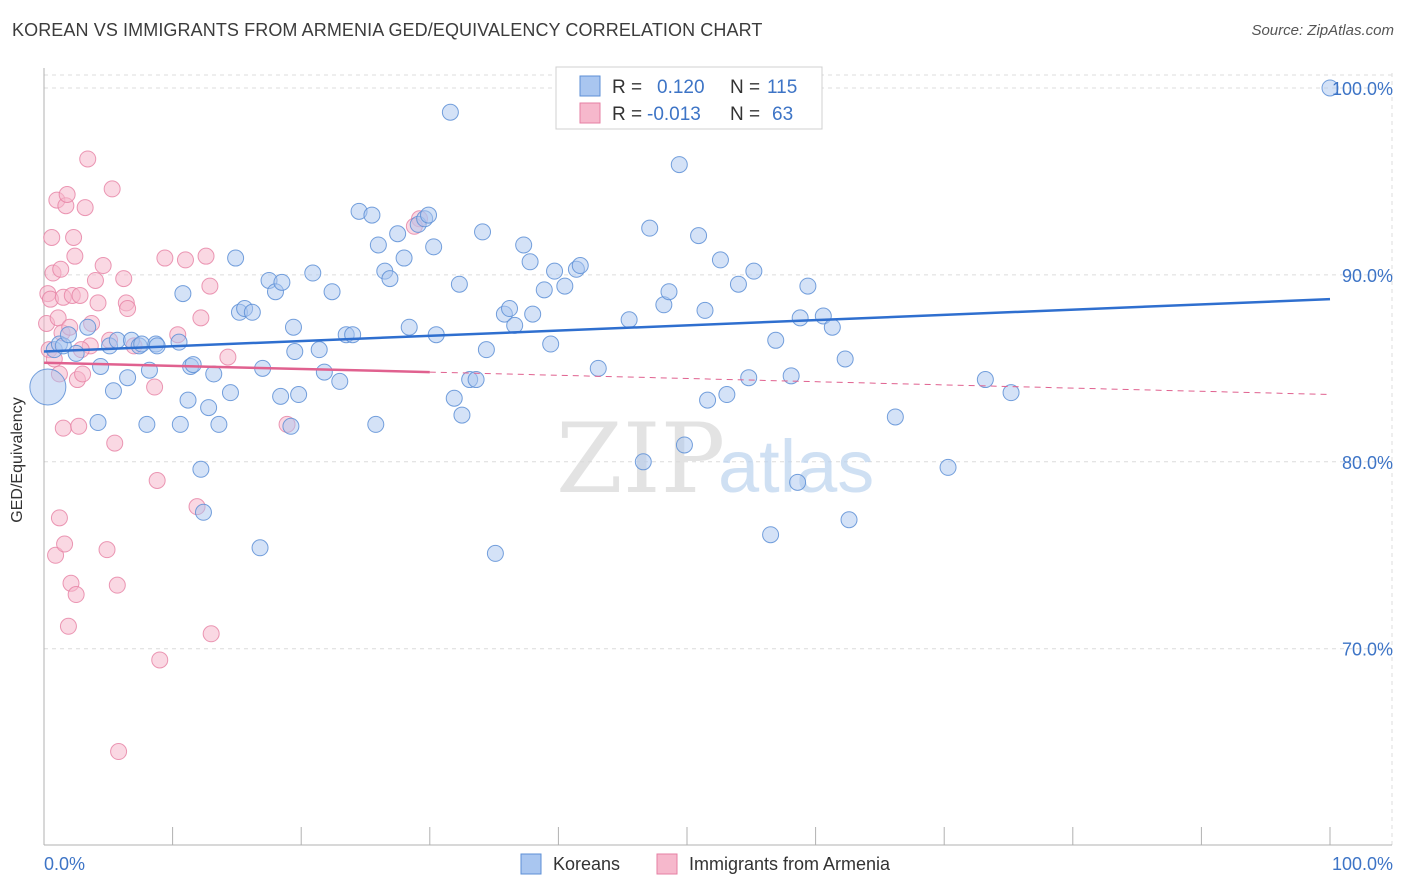 This screenshot has height=892, width=1406. I want to click on legend-n-value-2: 63, so click(782, 114).